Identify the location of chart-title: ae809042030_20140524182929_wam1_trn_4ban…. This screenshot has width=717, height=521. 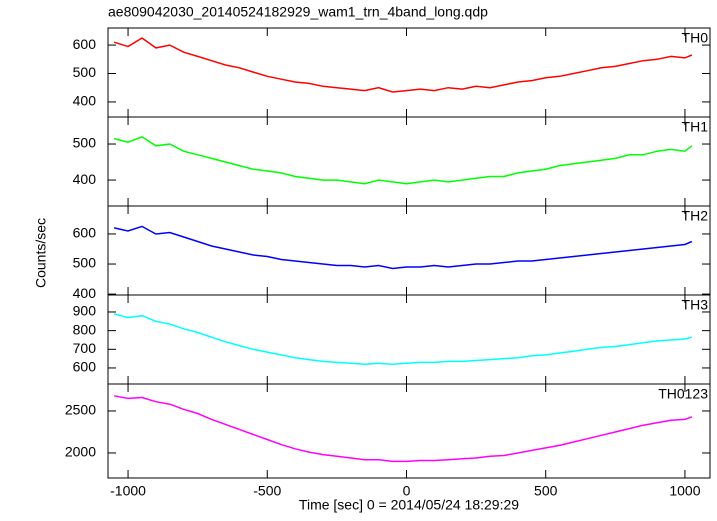
(298, 12).